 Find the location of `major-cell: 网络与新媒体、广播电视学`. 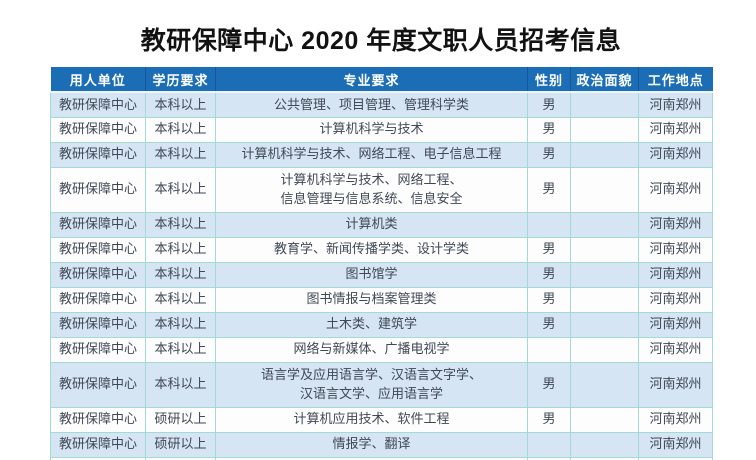

major-cell: 网络与新媒体、广播电视学 is located at coordinates (371, 349).